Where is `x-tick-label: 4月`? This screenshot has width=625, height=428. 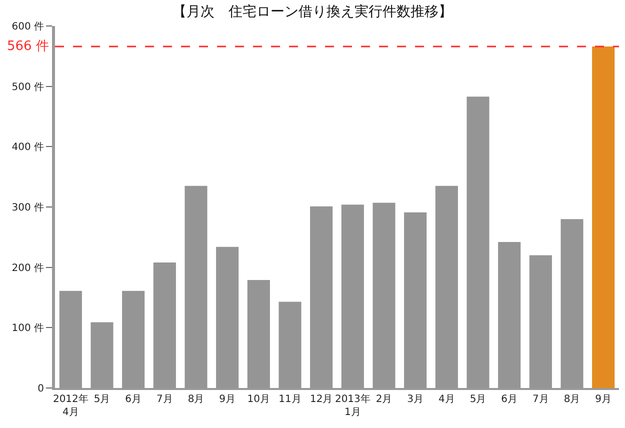 x-tick-label: 4月 is located at coordinates (446, 399).